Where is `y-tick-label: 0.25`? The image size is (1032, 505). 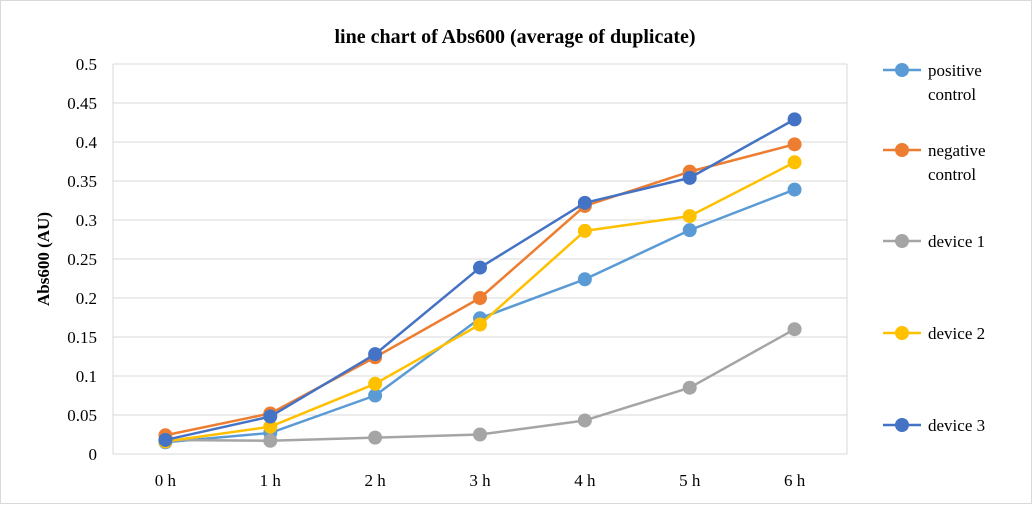 y-tick-label: 0.25 is located at coordinates (82, 259).